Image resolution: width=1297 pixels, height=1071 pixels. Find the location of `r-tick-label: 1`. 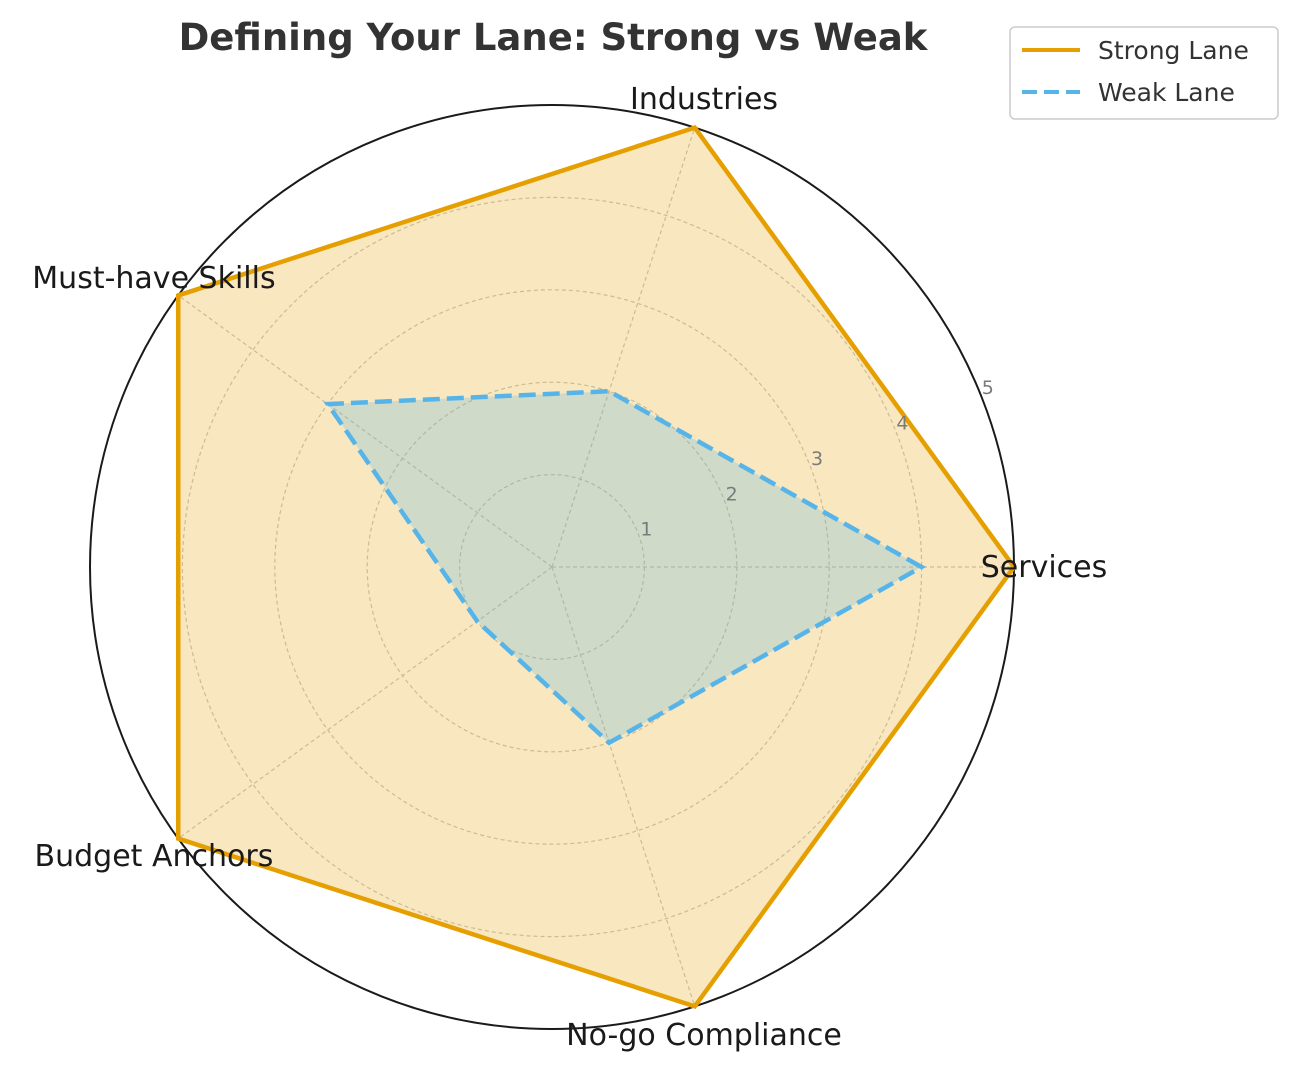

r-tick-label: 1 is located at coordinates (646, 530).